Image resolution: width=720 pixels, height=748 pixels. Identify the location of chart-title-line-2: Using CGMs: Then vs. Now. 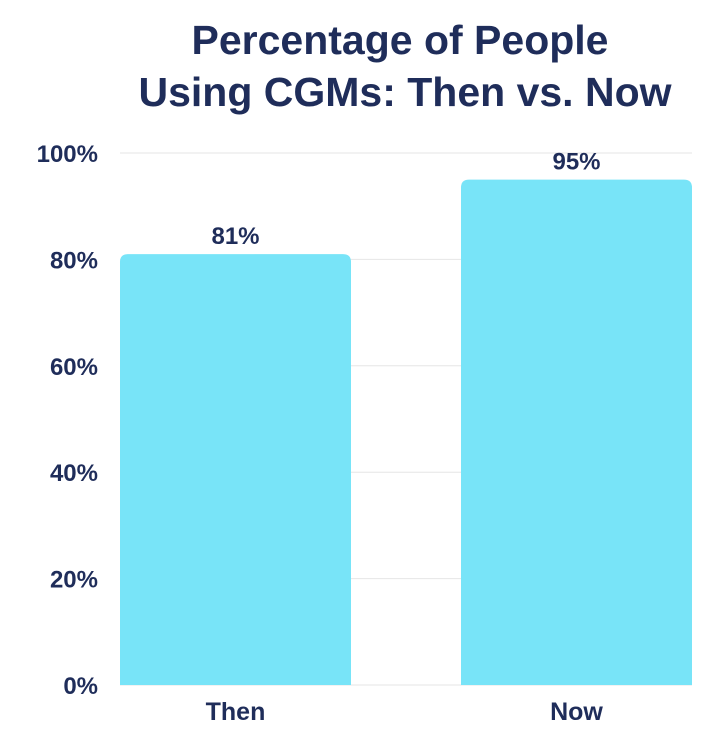
(405, 92).